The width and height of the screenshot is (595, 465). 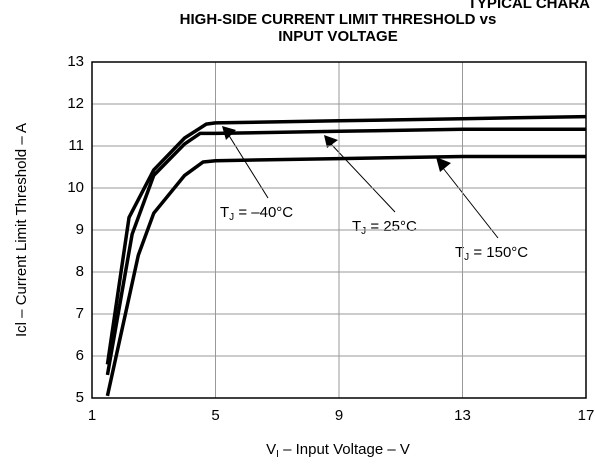 What do you see at coordinates (338, 19) in the screenshot?
I see `chart-title: HIGH-SIDE CURRENT LIMIT THRESHOLD vs` at bounding box center [338, 19].